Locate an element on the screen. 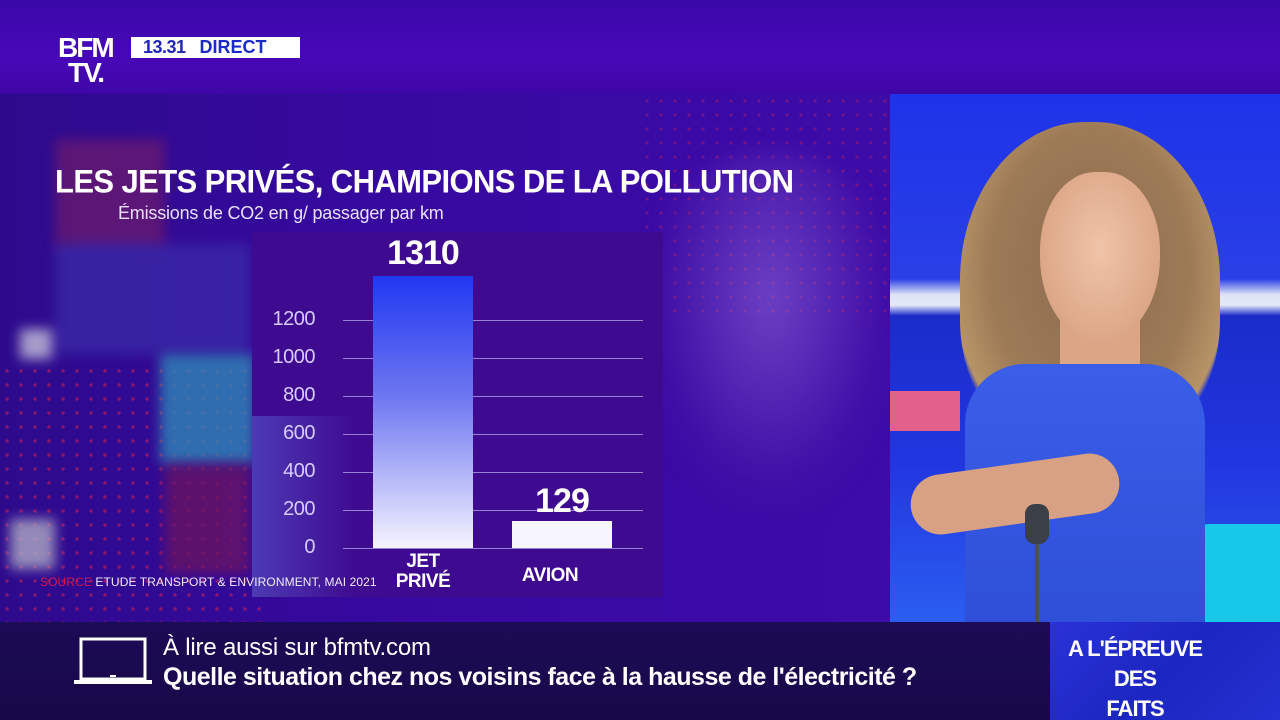 This screenshot has height=720, width=1280. logo-line-2: TV. is located at coordinates (86, 72).